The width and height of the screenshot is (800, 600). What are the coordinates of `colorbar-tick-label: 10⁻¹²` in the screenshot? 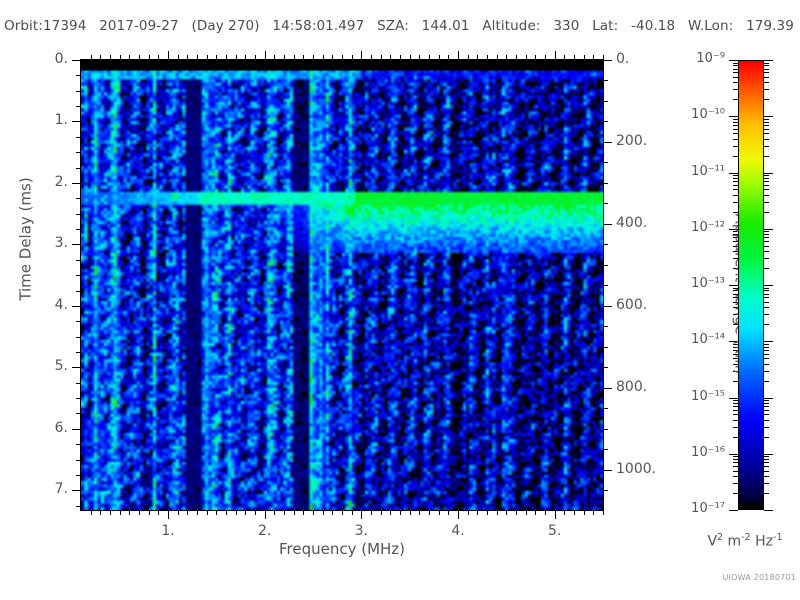 It's located at (708, 227).